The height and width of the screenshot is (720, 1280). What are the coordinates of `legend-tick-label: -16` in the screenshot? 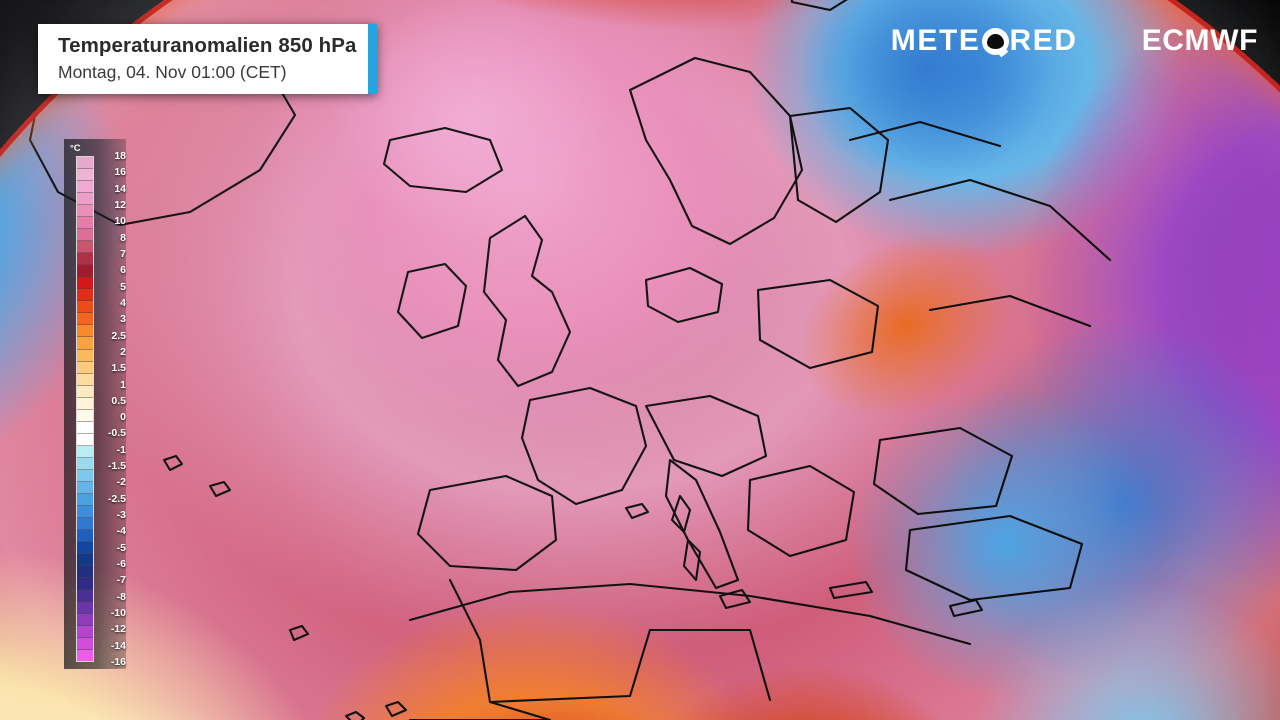 It's located at (118, 662).